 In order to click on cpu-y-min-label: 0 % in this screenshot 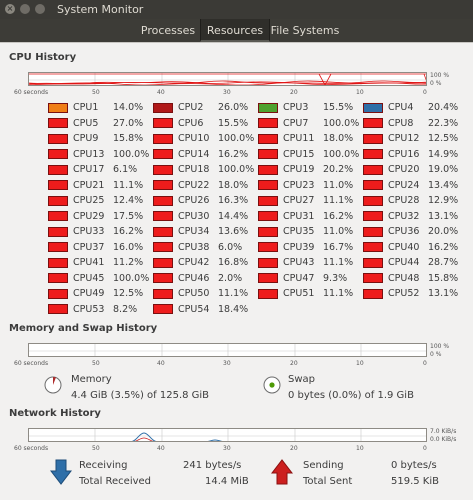, I will do `click(436, 83)`.